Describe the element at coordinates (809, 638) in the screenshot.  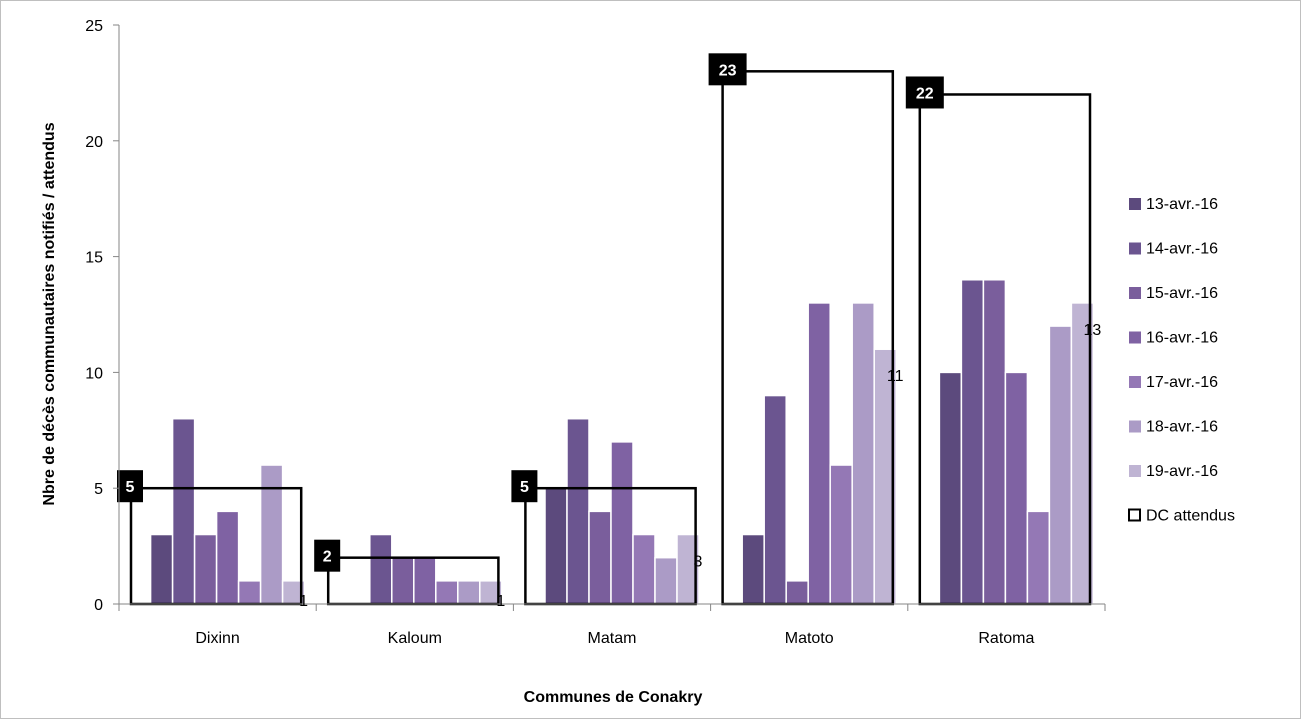
I see `x-tick-label: Matoto` at that location.